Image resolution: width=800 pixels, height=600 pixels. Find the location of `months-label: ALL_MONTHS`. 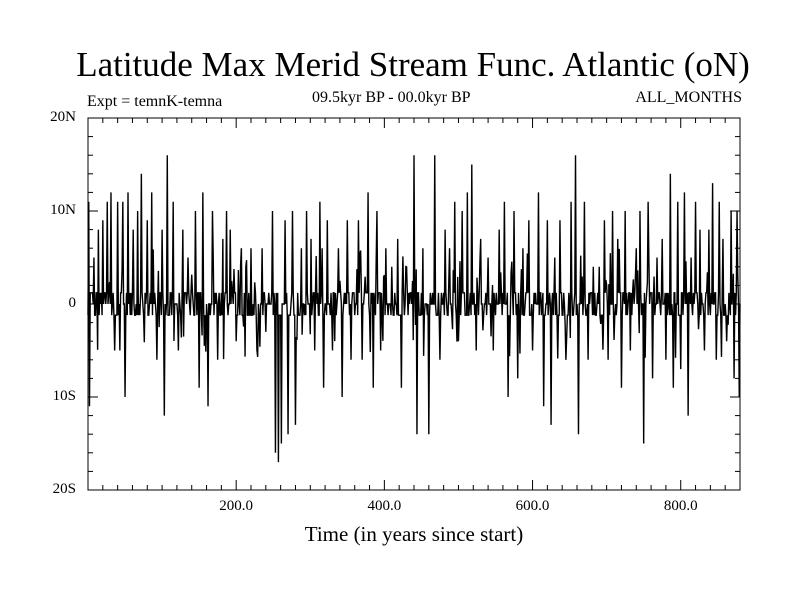

months-label: ALL_MONTHS is located at coordinates (688, 97).